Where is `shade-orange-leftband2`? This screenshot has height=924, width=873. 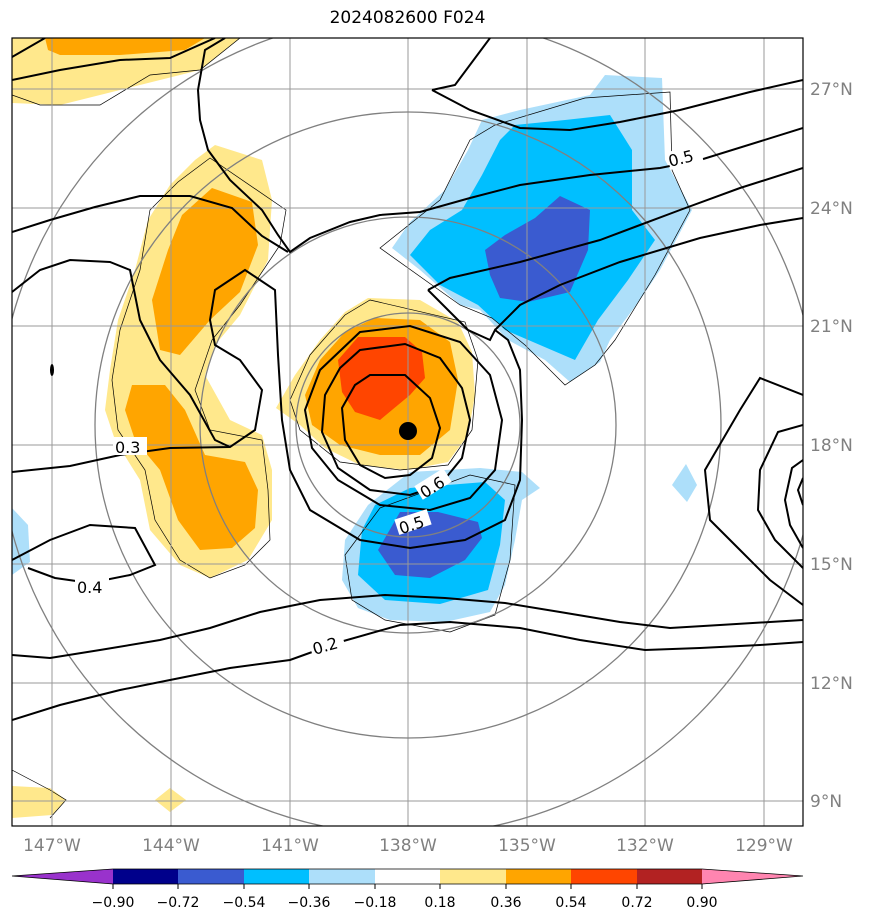 shade-orange-leftband2 is located at coordinates (191, 467).